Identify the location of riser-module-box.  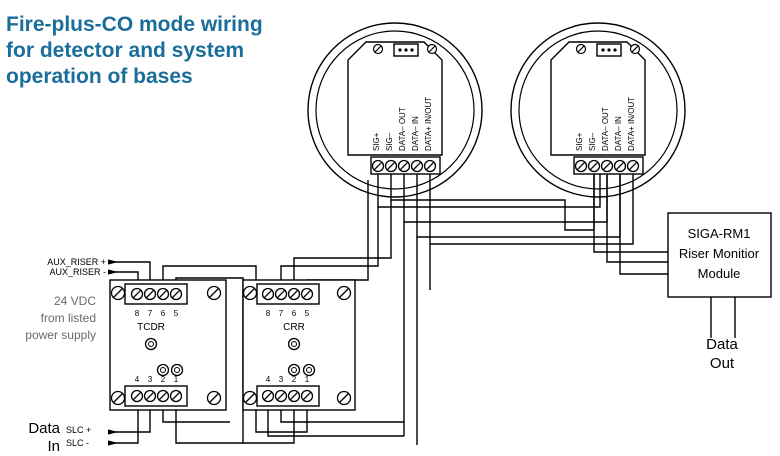
(719, 255).